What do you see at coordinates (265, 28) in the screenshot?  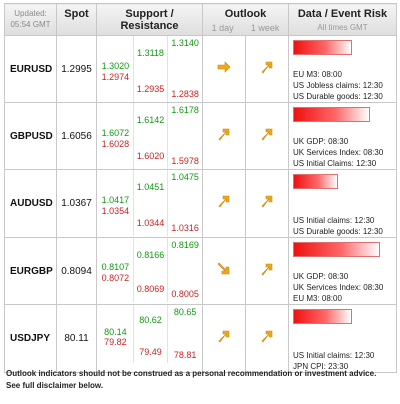 I see `outlook-week-label: 1 week` at bounding box center [265, 28].